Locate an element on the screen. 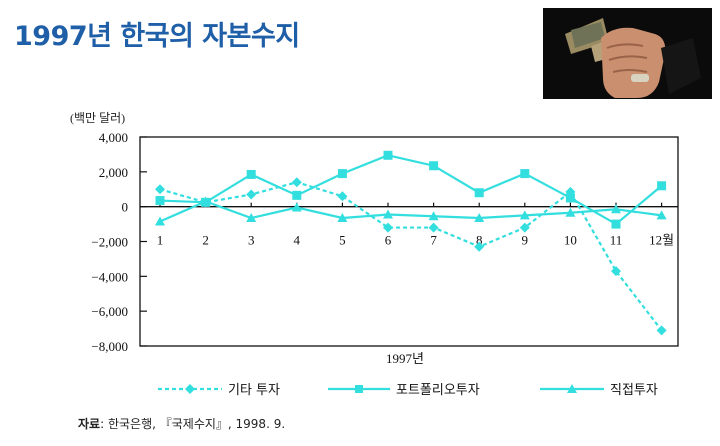 The image size is (720, 446). x-tick-label: 5 is located at coordinates (342, 240).